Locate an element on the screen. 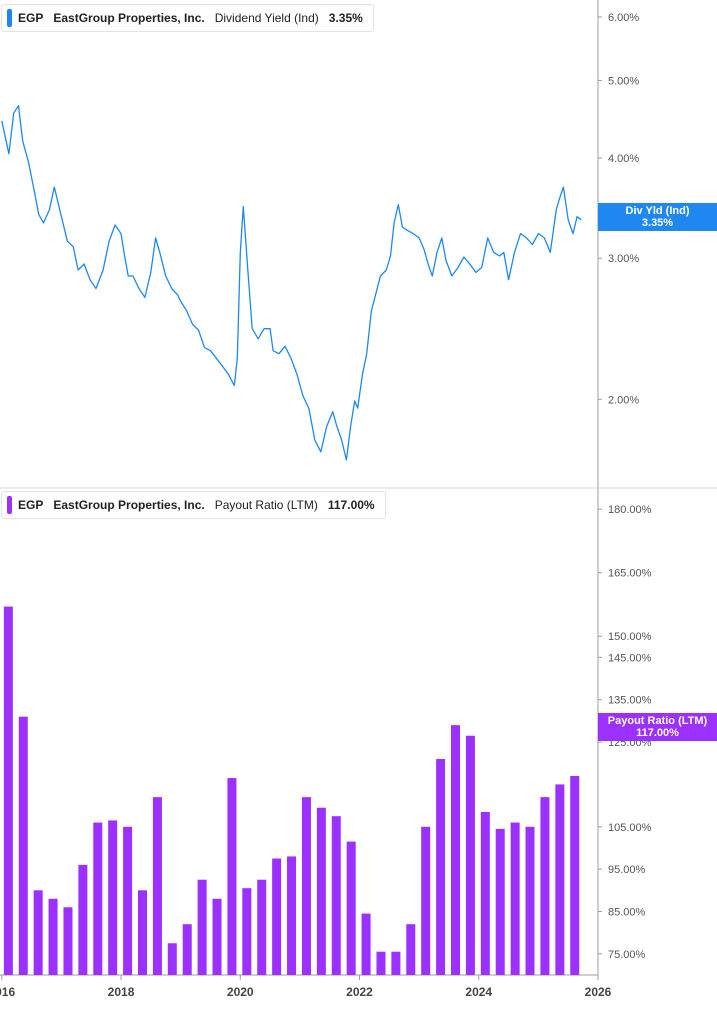 The width and height of the screenshot is (717, 1010). y-tick-label: 3.00% is located at coordinates (623, 259).